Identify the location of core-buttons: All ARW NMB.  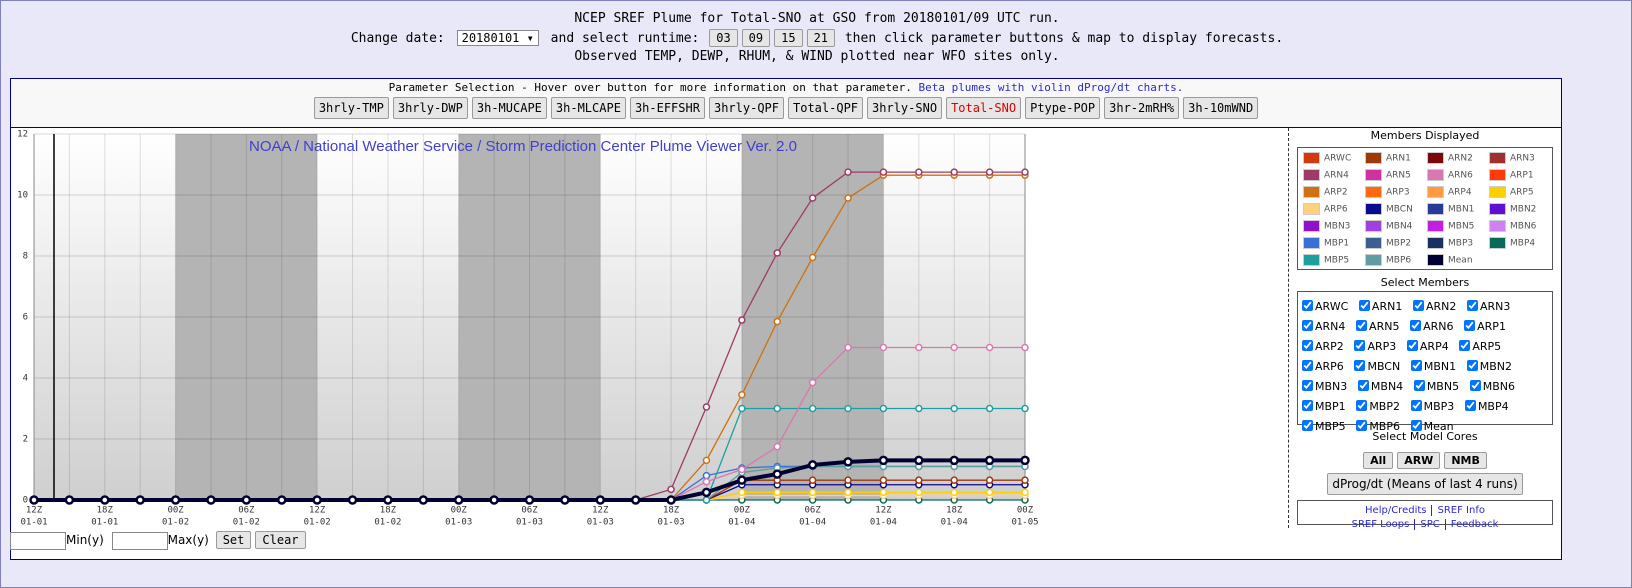
(1425, 459).